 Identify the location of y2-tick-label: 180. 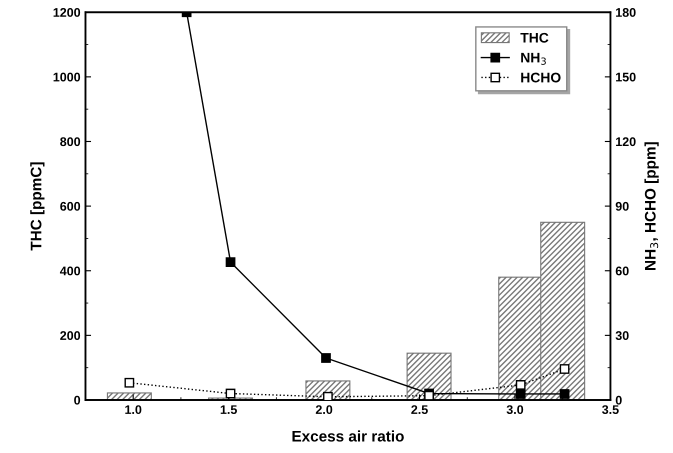
(626, 12).